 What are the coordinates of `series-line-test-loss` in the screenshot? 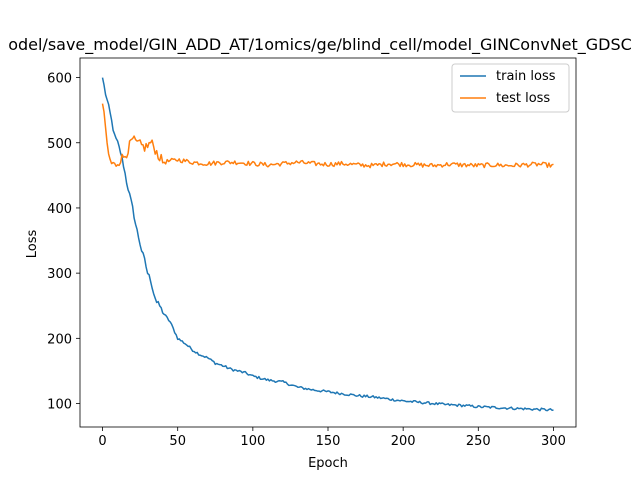 It's located at (327, 136).